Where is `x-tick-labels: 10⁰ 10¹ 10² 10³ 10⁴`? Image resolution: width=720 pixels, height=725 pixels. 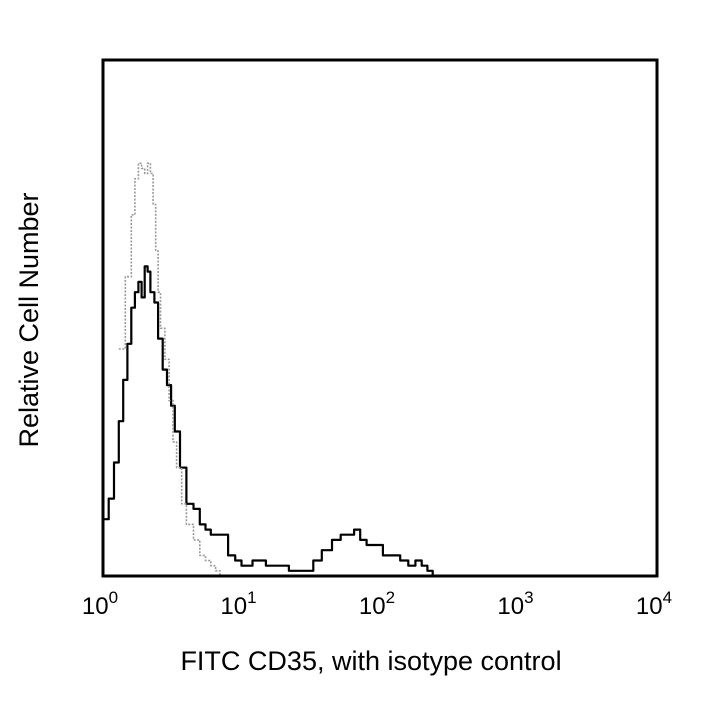 x-tick-labels: 10⁰ 10¹ 10² 10³ 10⁴ is located at coordinates (377, 604).